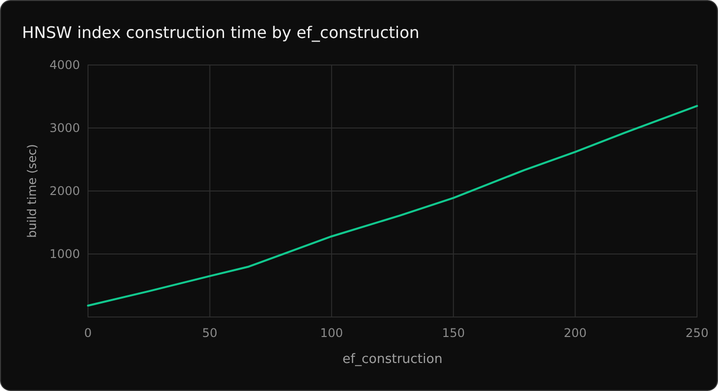  What do you see at coordinates (64, 254) in the screenshot?
I see `y-tick-label: 1000` at bounding box center [64, 254].